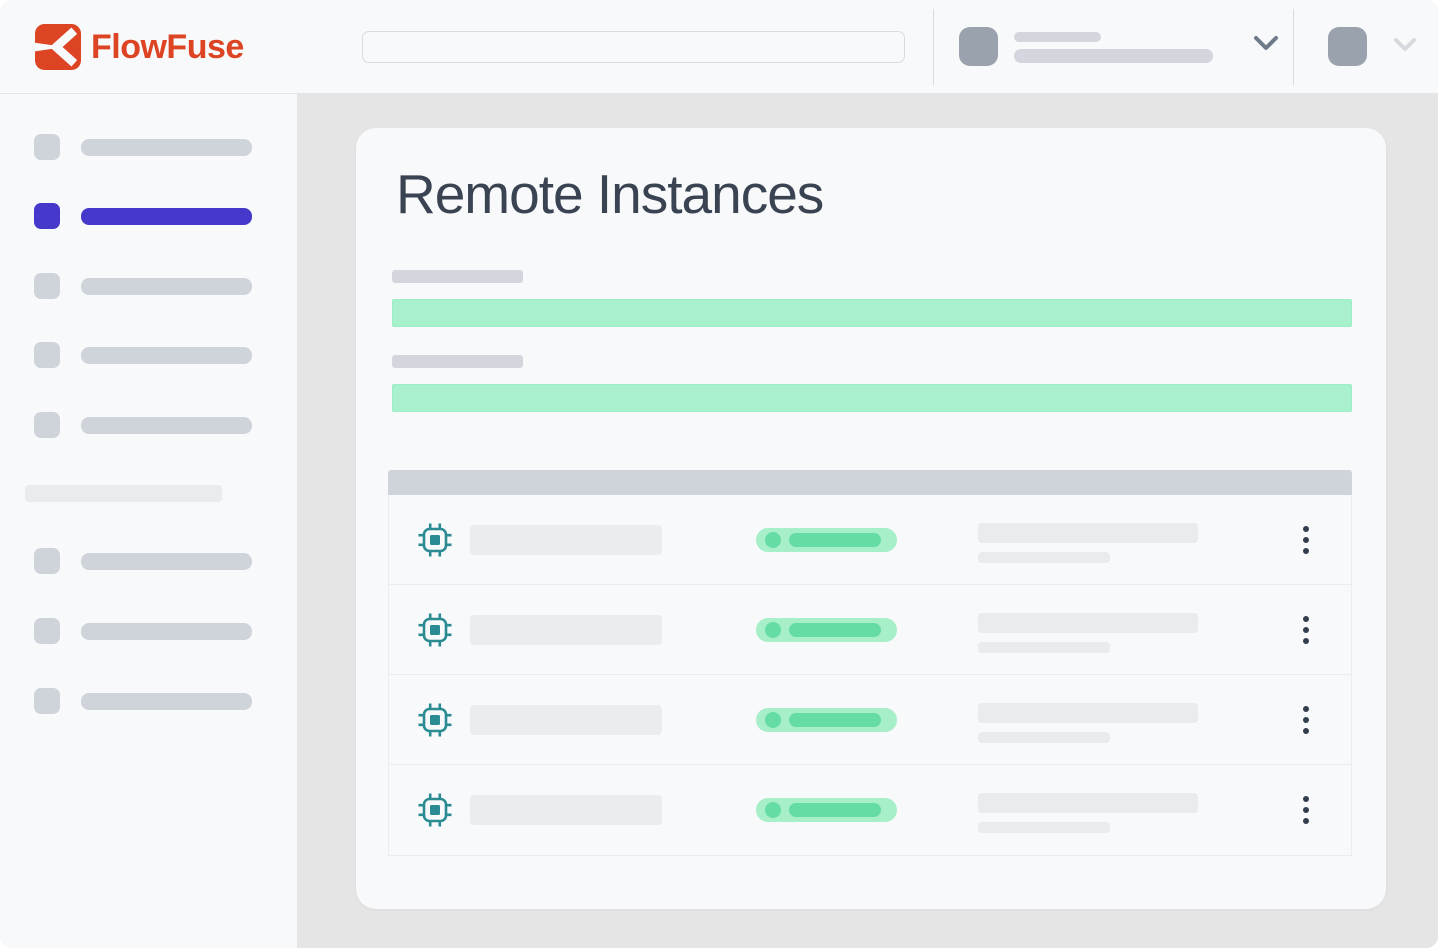 The width and height of the screenshot is (1438, 948). I want to click on brand-home-link: FlowFuse, so click(139, 47).